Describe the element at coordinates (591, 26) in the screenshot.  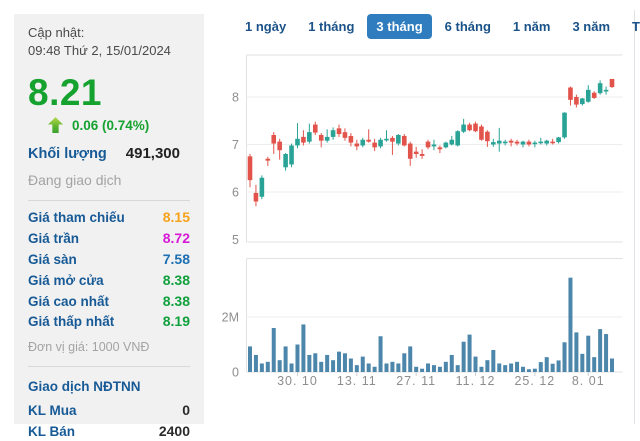
I see `range-tab-6: 3 năm` at that location.